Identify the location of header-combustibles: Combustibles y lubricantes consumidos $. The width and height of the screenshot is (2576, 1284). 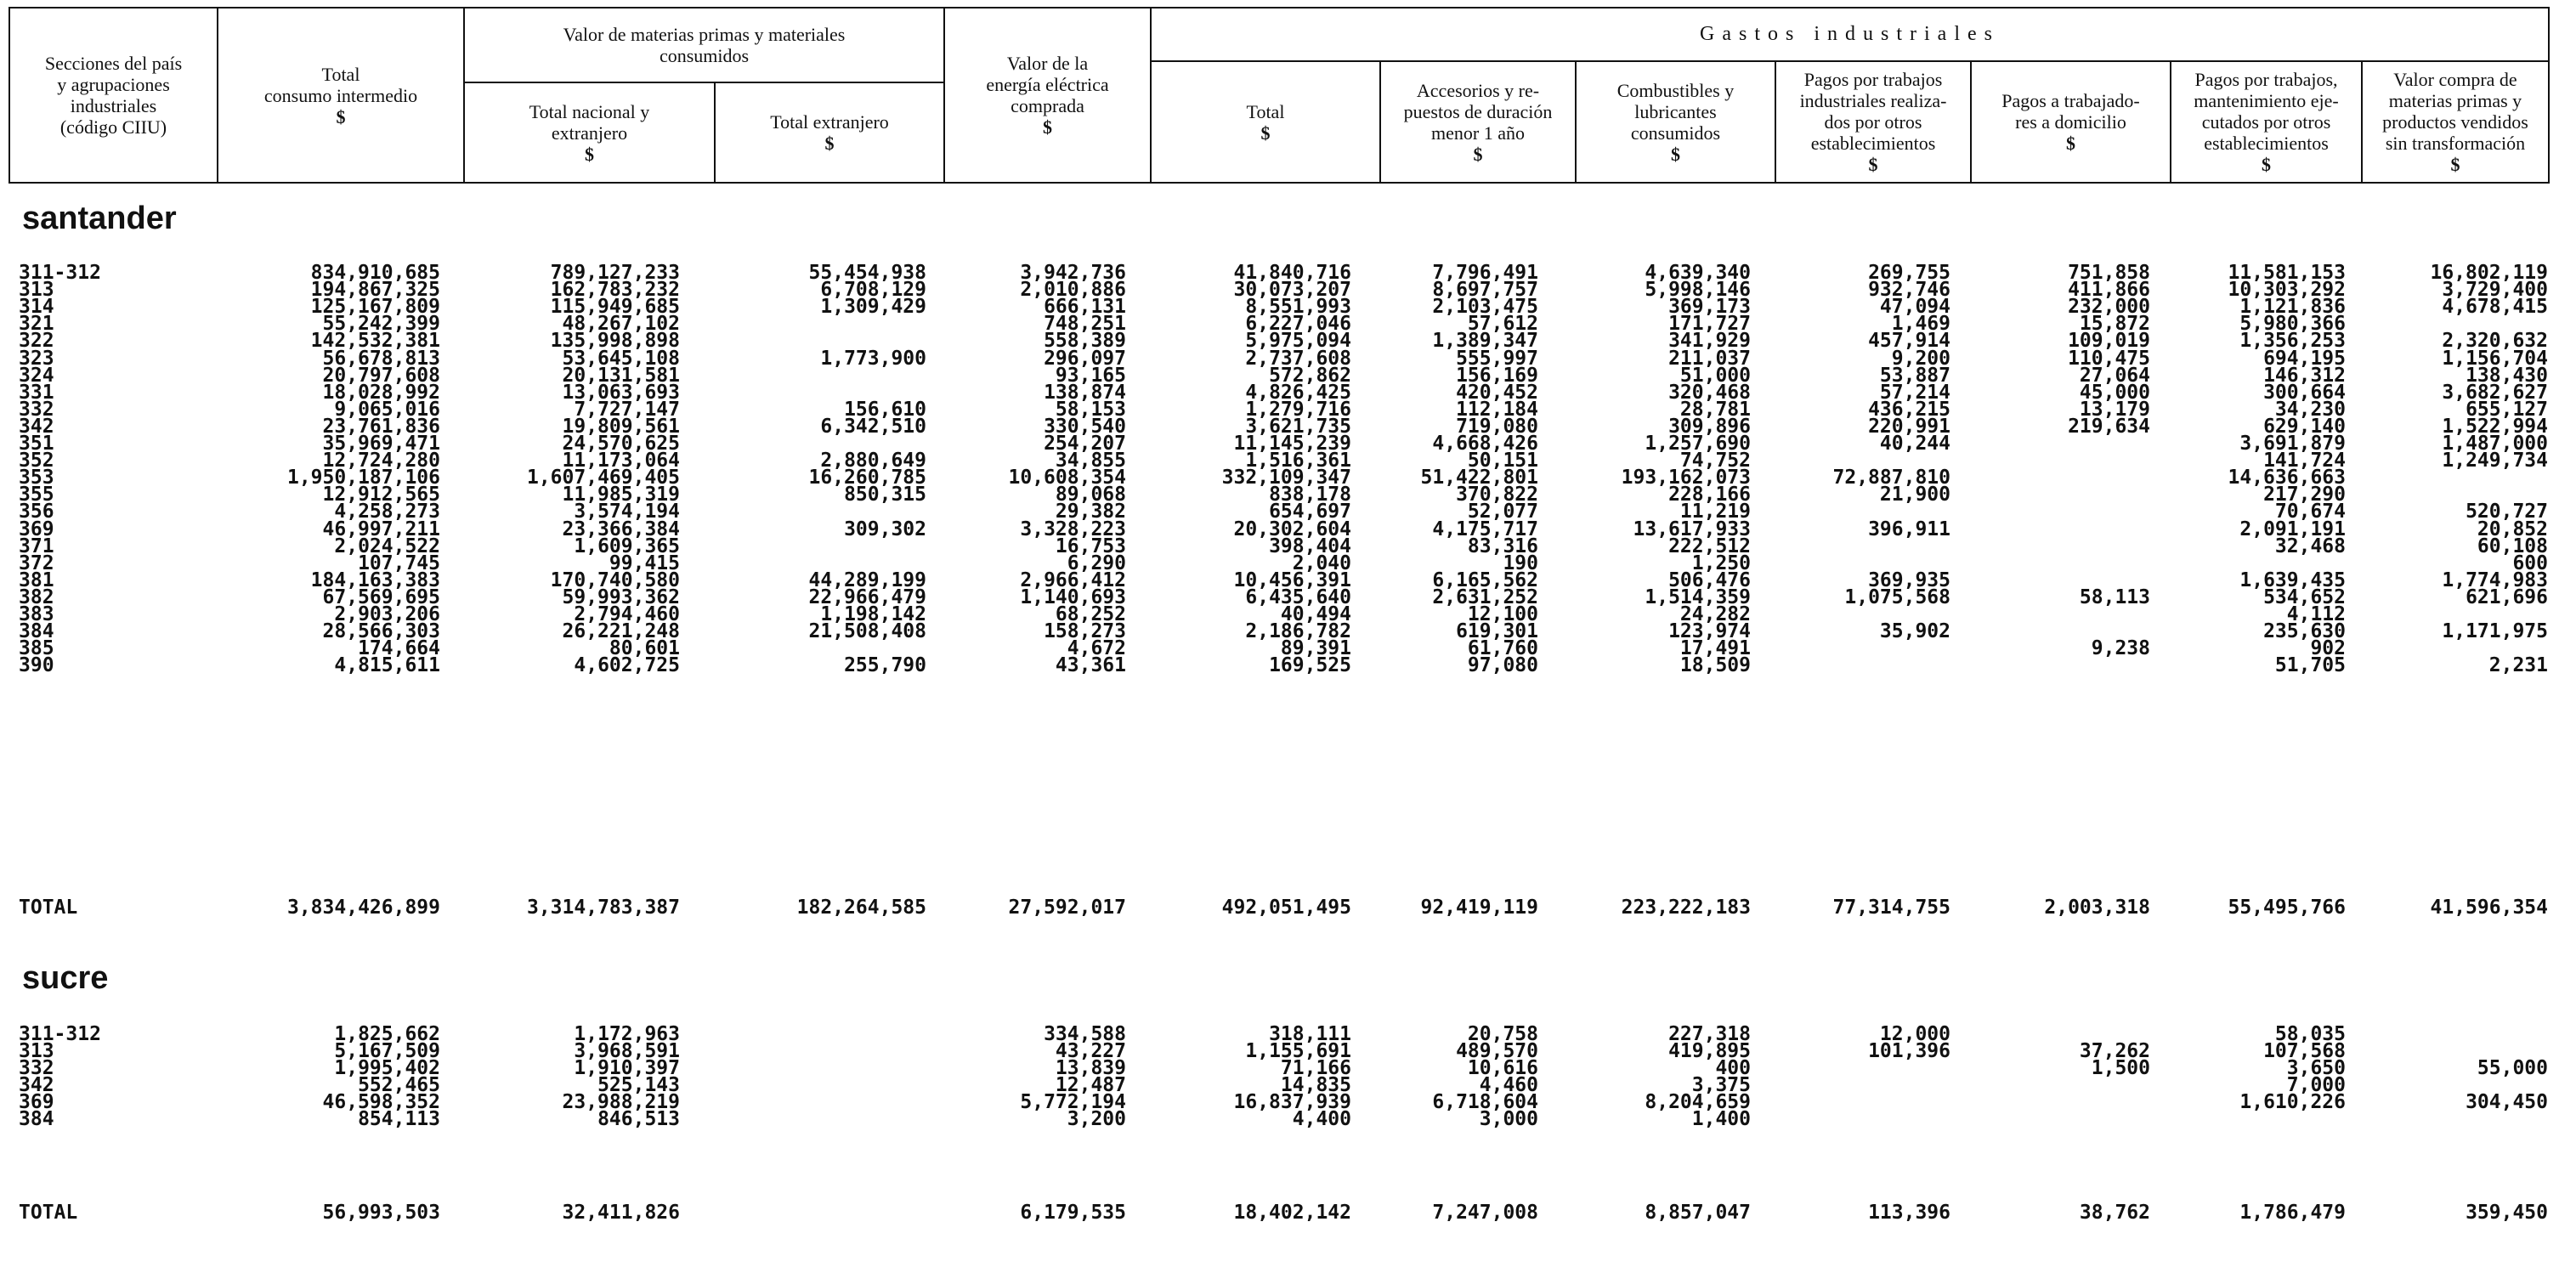
(1675, 122).